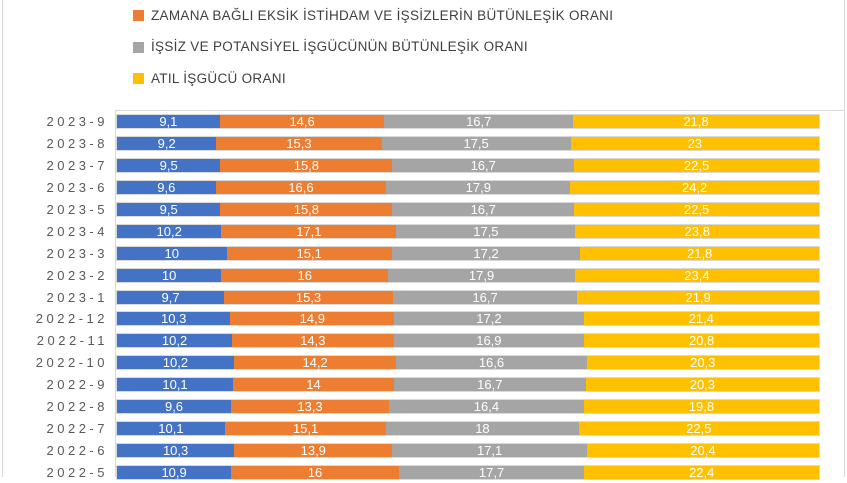 This screenshot has height=483, width=847. What do you see at coordinates (491, 472) in the screenshot?
I see `bar-segment-series3: 17,7` at bounding box center [491, 472].